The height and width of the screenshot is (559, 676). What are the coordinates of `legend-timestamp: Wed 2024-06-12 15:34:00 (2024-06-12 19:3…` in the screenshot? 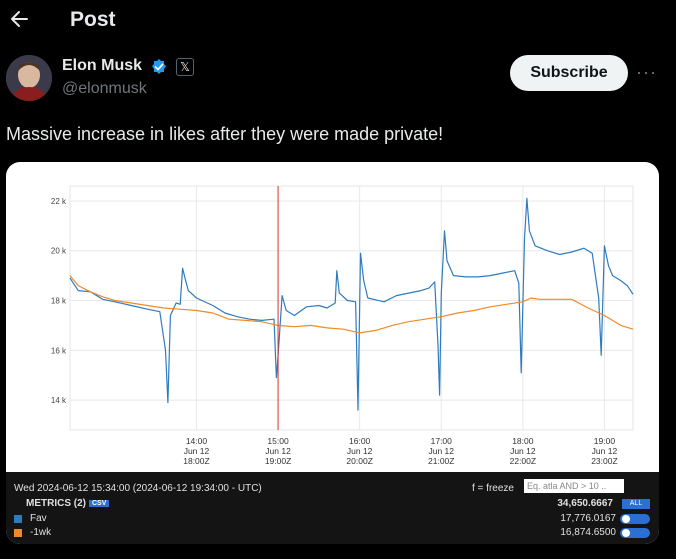 It's located at (138, 488).